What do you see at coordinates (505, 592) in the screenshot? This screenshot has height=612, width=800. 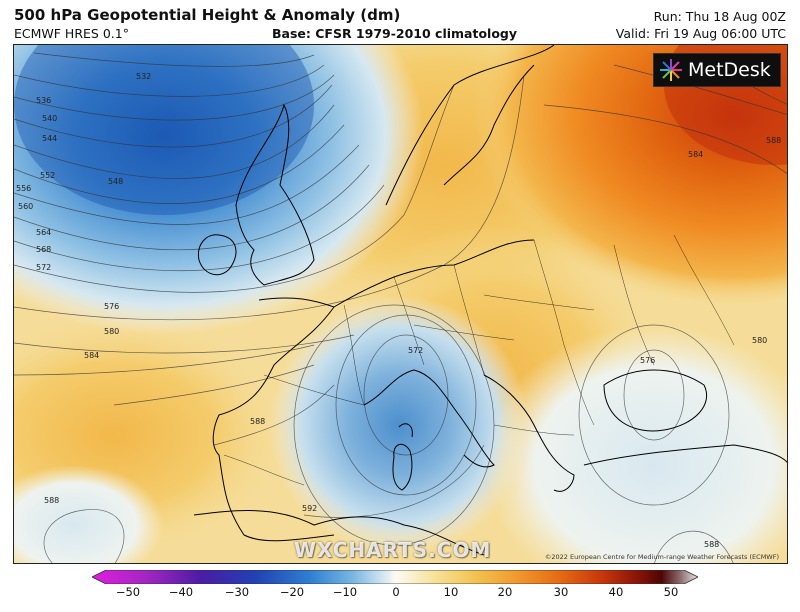 I see `colorbar-tick: 20` at bounding box center [505, 592].